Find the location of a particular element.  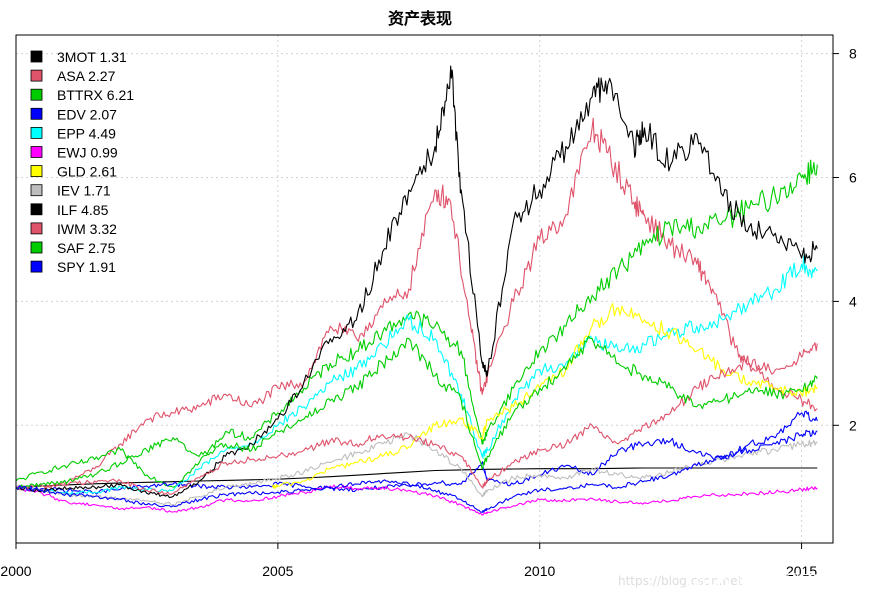

series-line-ewj is located at coordinates (416, 500).